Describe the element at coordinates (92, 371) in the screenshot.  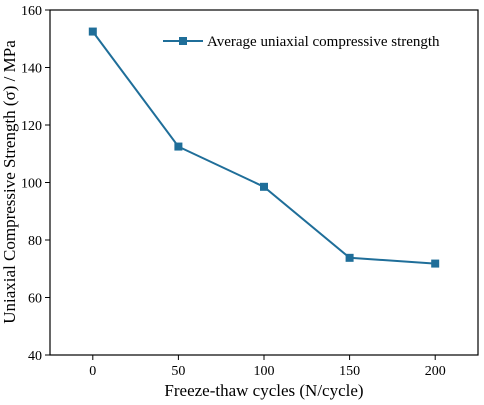
I see `x-tick-label: 0` at that location.